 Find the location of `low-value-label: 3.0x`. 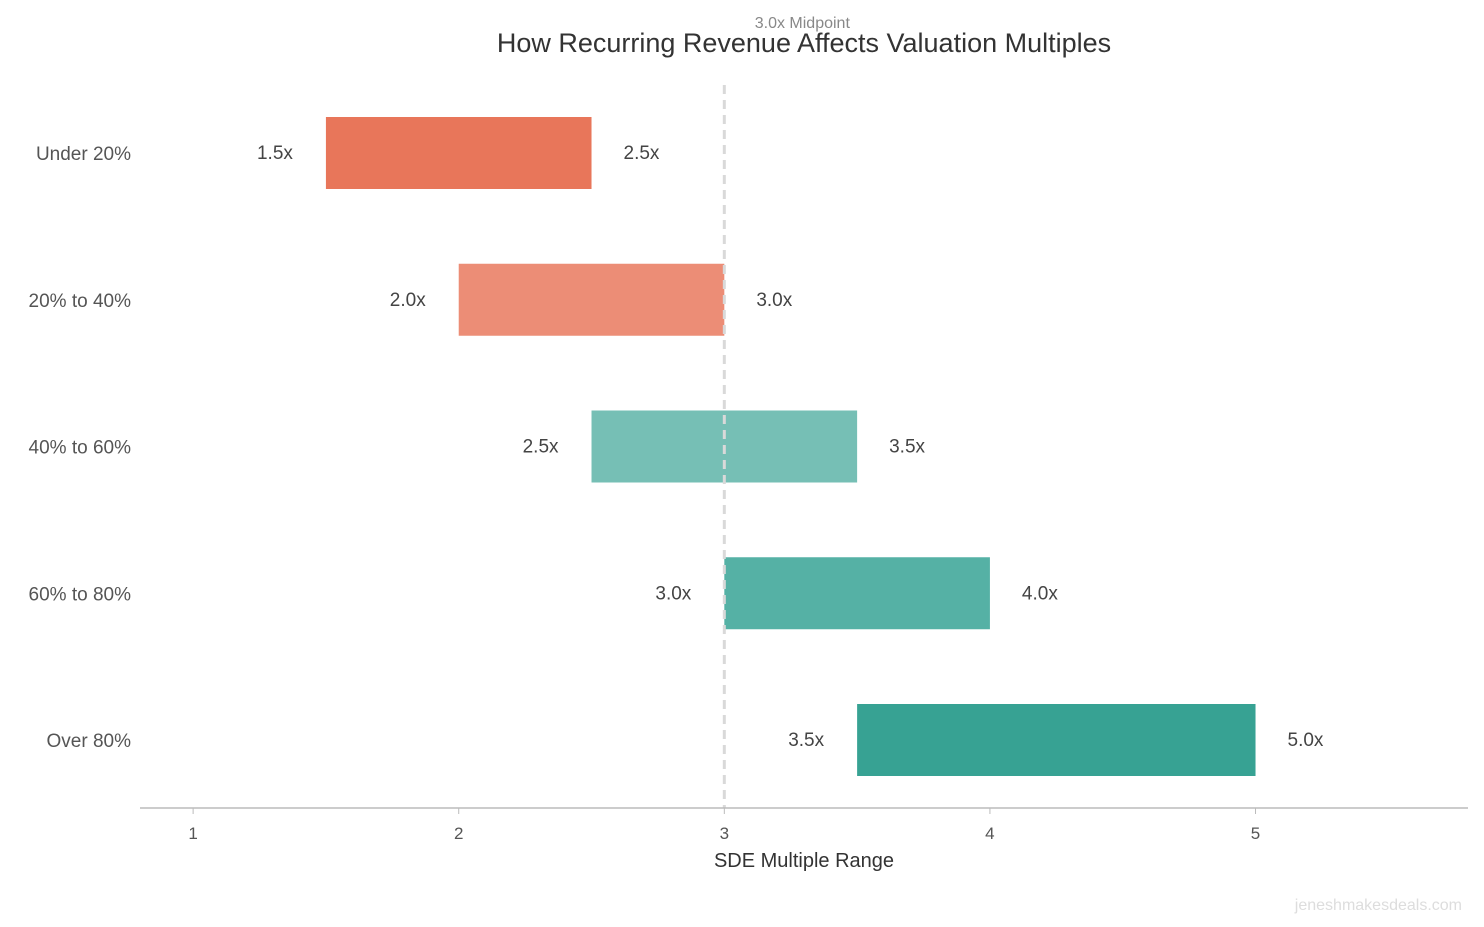

low-value-label: 3.0x is located at coordinates (673, 593).